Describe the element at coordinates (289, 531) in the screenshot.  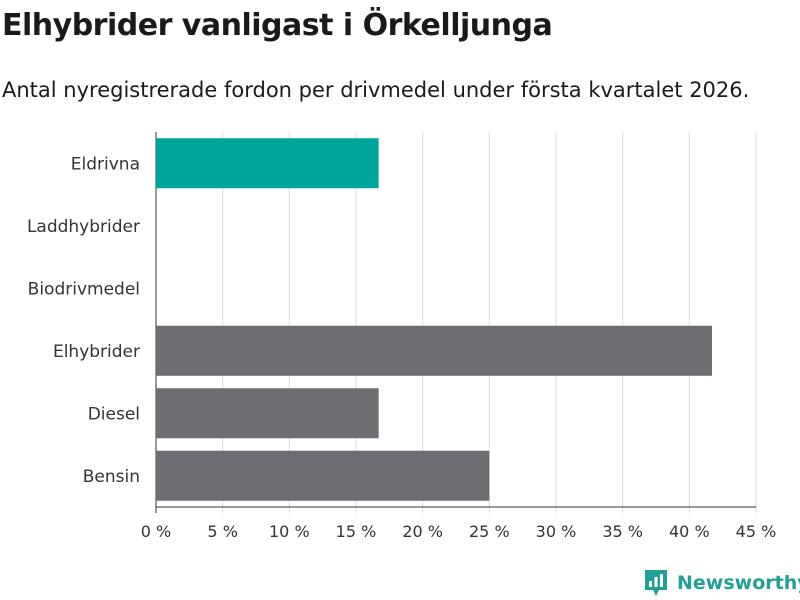
I see `x-tick-label: 10 %` at that location.